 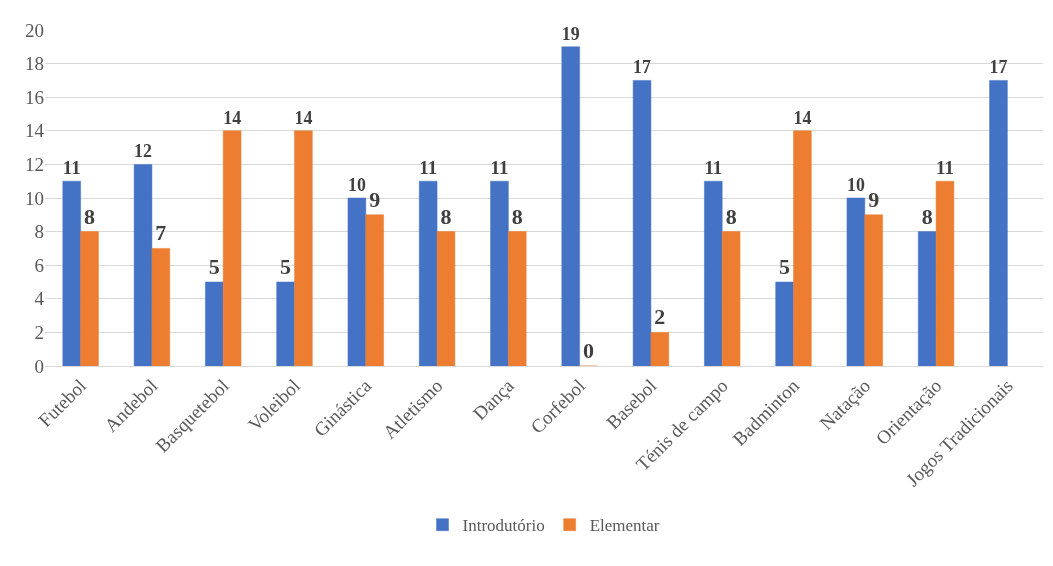 What do you see at coordinates (34, 198) in the screenshot?
I see `y-tick-label: 10` at bounding box center [34, 198].